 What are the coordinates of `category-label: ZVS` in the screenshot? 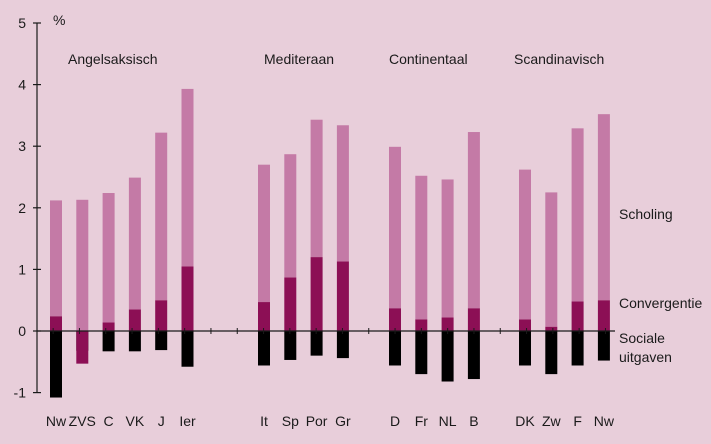 It's located at (82, 421).